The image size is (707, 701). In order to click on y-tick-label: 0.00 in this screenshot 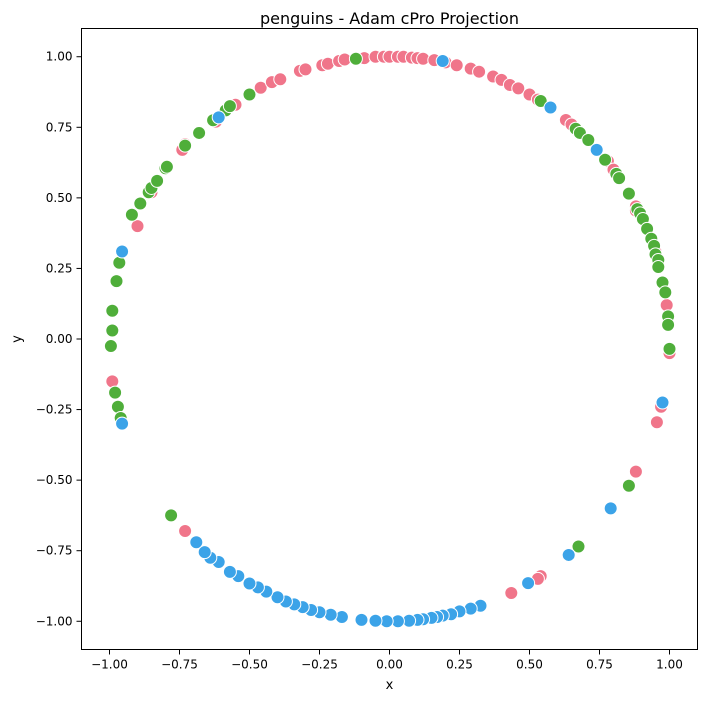, I will do `click(59, 339)`.